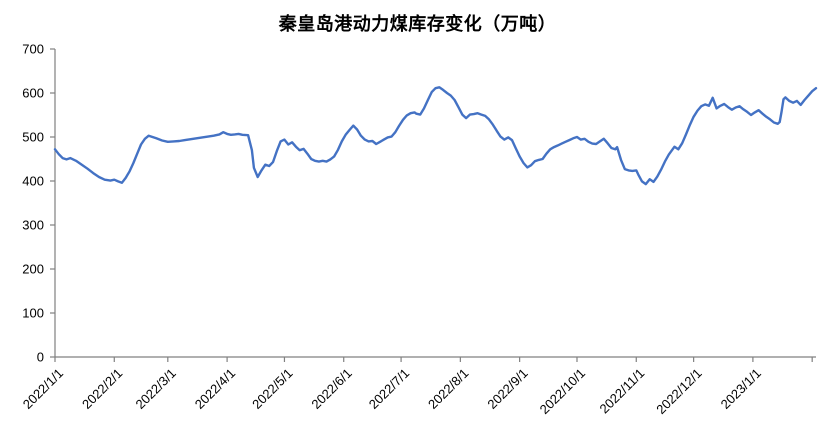 This screenshot has width=835, height=438. Describe the element at coordinates (417, 24) in the screenshot. I see `chart-title: 秦皇岛港动力煤库存变化（万吨）` at that location.